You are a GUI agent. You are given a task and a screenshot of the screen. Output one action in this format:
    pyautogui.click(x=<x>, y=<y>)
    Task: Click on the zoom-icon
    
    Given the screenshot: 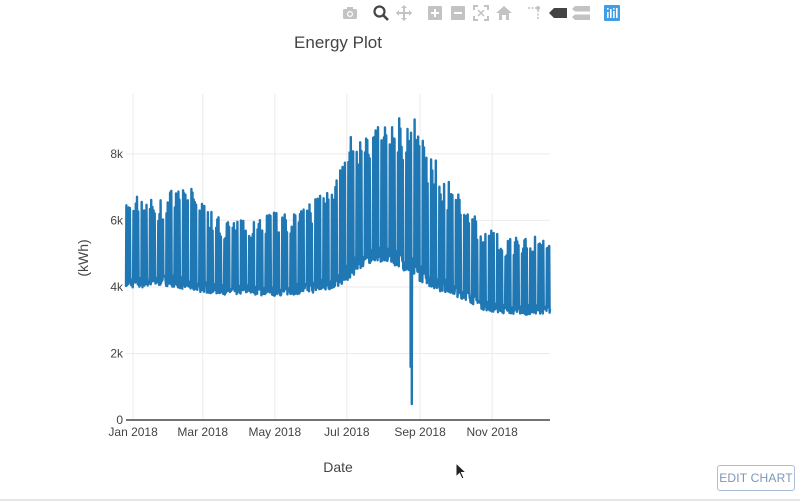 What is the action you would take?
    pyautogui.click(x=381, y=13)
    